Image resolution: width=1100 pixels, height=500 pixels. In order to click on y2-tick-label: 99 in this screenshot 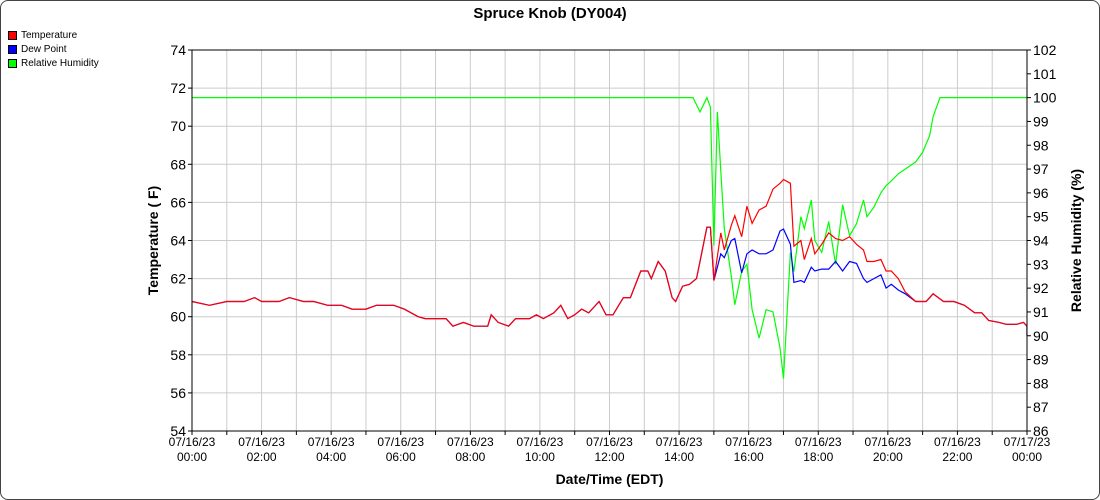, I will do `click(1041, 121)`.